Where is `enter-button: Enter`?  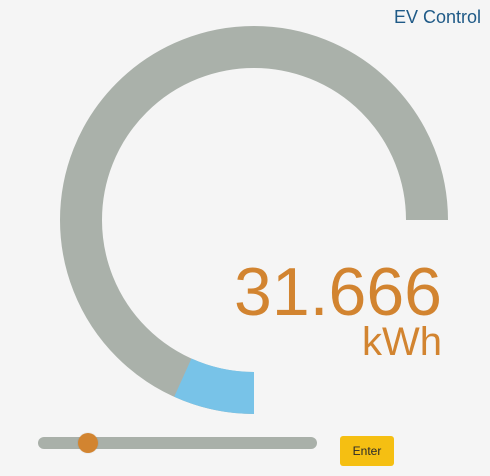 enter-button: Enter is located at coordinates (367, 451).